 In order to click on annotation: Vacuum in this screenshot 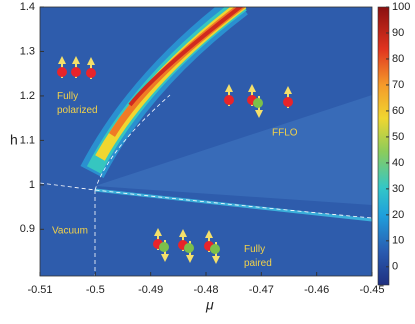, I will do `click(70, 231)`.